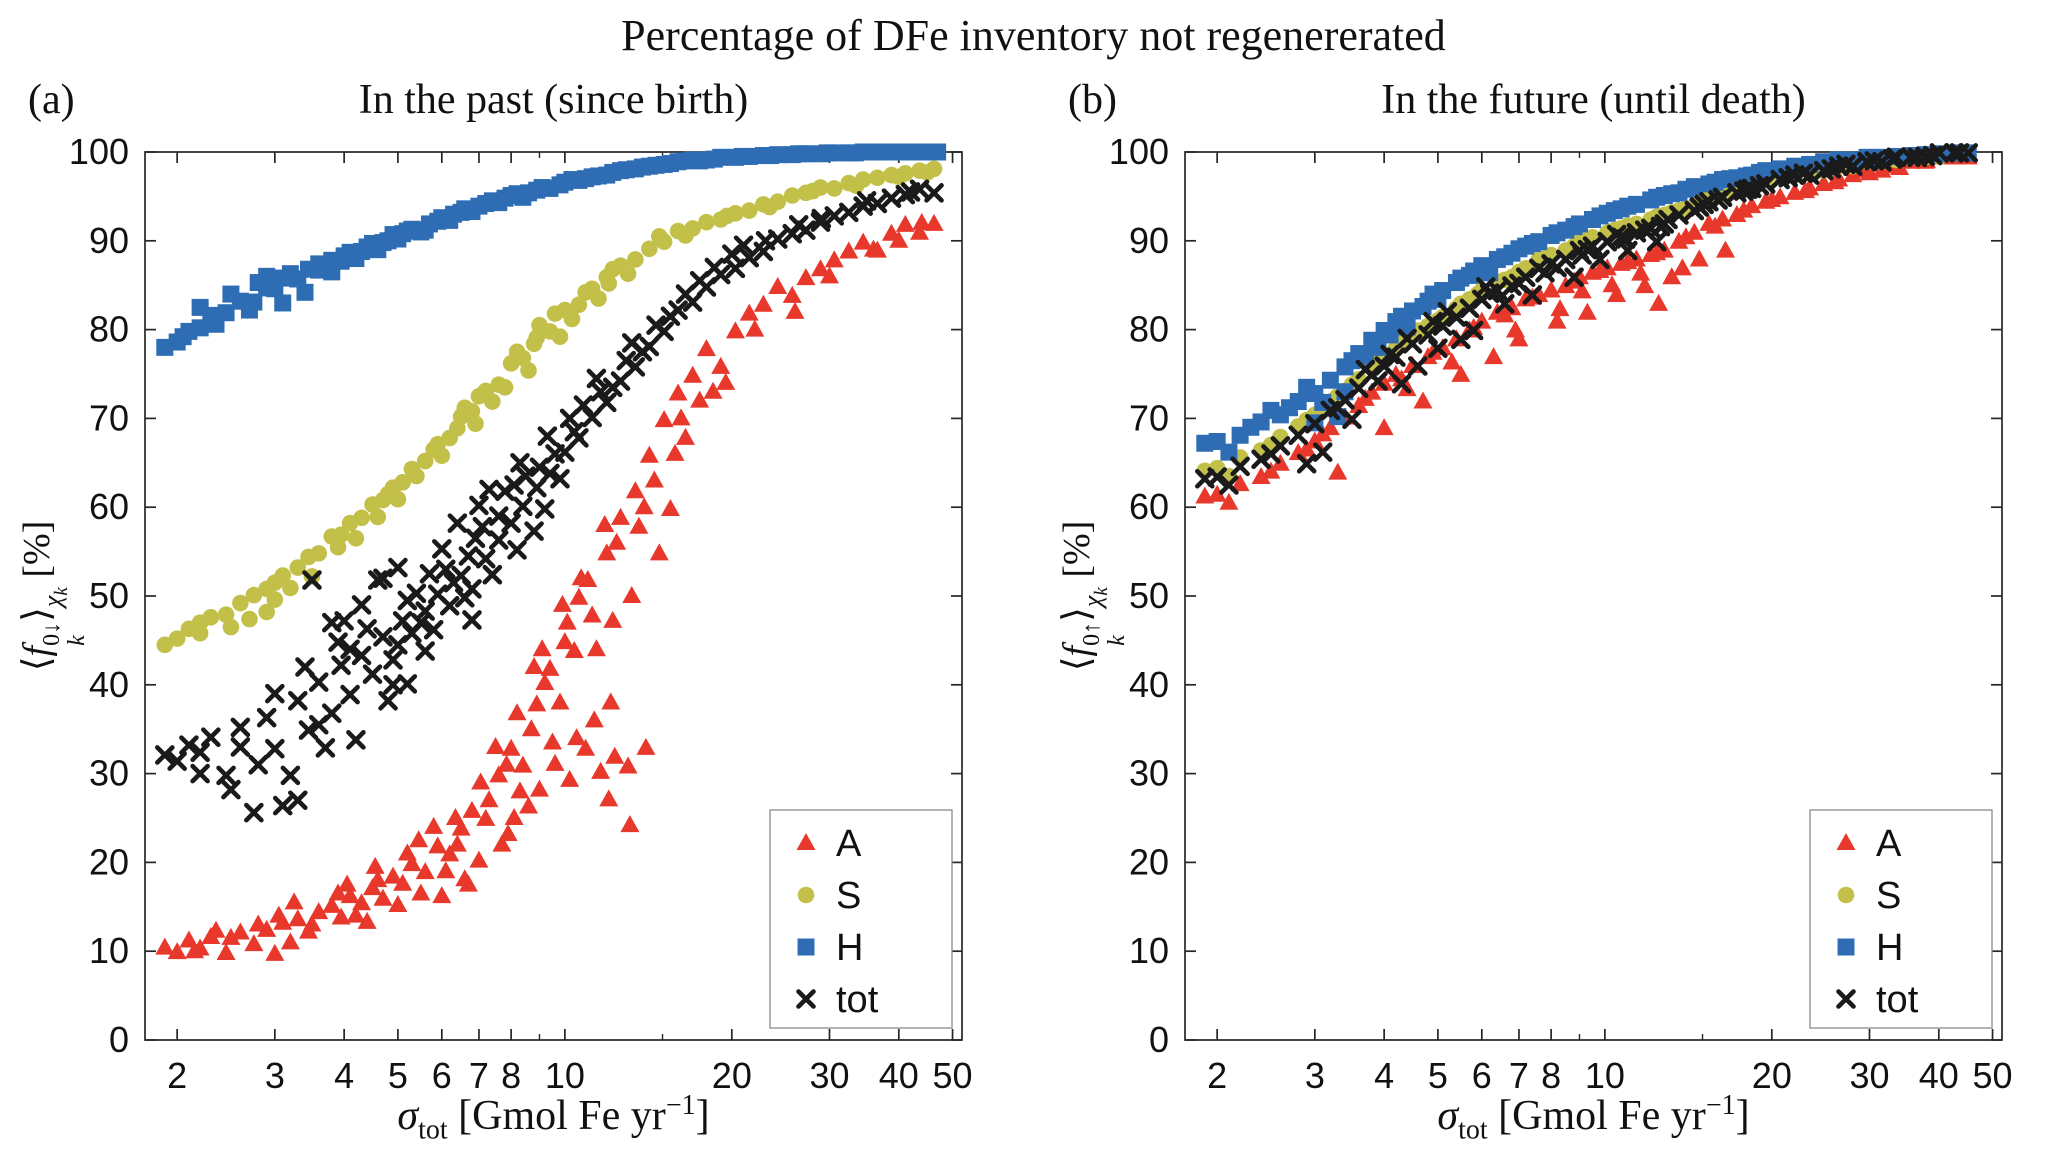 The image size is (2067, 1176). I want to click on series-tot-points, so click(1587, 319).